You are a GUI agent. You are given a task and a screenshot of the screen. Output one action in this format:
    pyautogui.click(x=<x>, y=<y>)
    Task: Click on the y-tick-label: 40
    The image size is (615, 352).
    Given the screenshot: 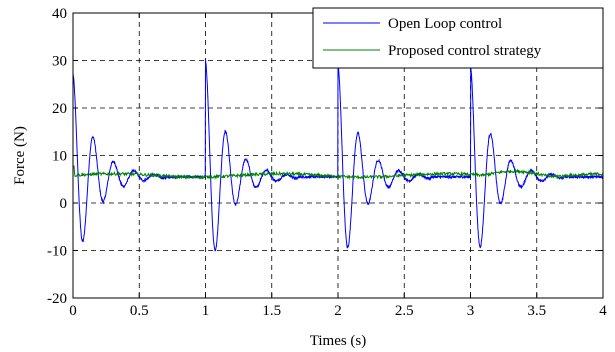 What is the action you would take?
    pyautogui.click(x=59, y=14)
    